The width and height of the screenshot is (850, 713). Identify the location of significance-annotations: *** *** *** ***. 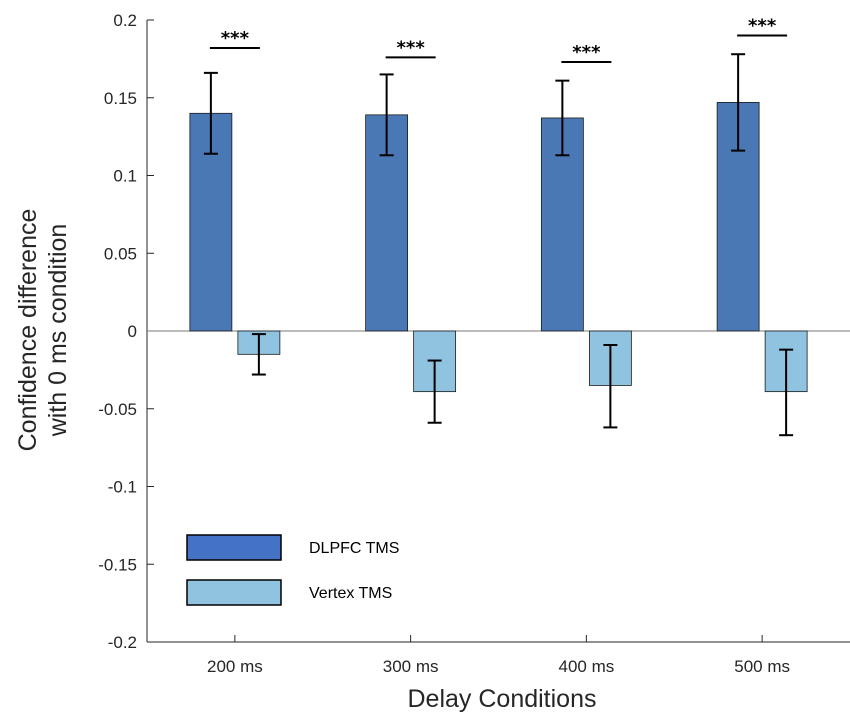
(498, 39).